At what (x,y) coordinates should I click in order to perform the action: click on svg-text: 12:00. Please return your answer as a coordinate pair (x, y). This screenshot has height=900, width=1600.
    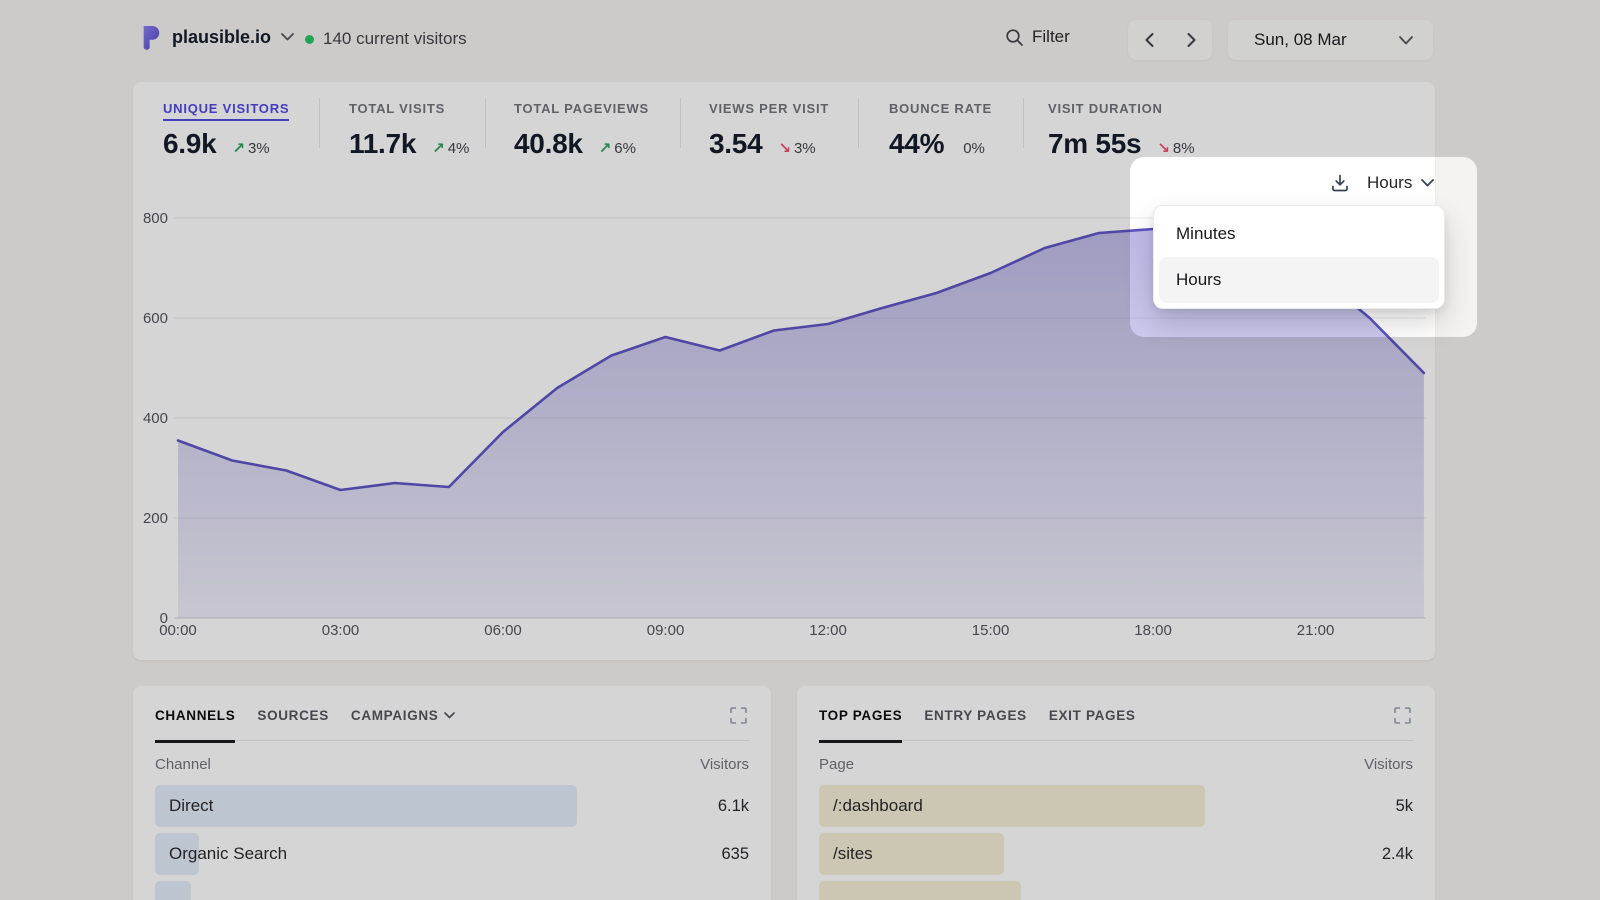
    Looking at the image, I should click on (828, 630).